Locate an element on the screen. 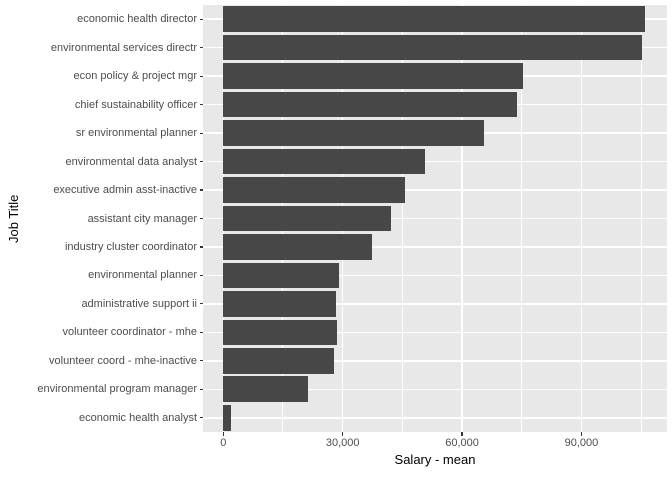 The height and width of the screenshot is (480, 672). y-tick-label: economic health analyst is located at coordinates (137, 417).